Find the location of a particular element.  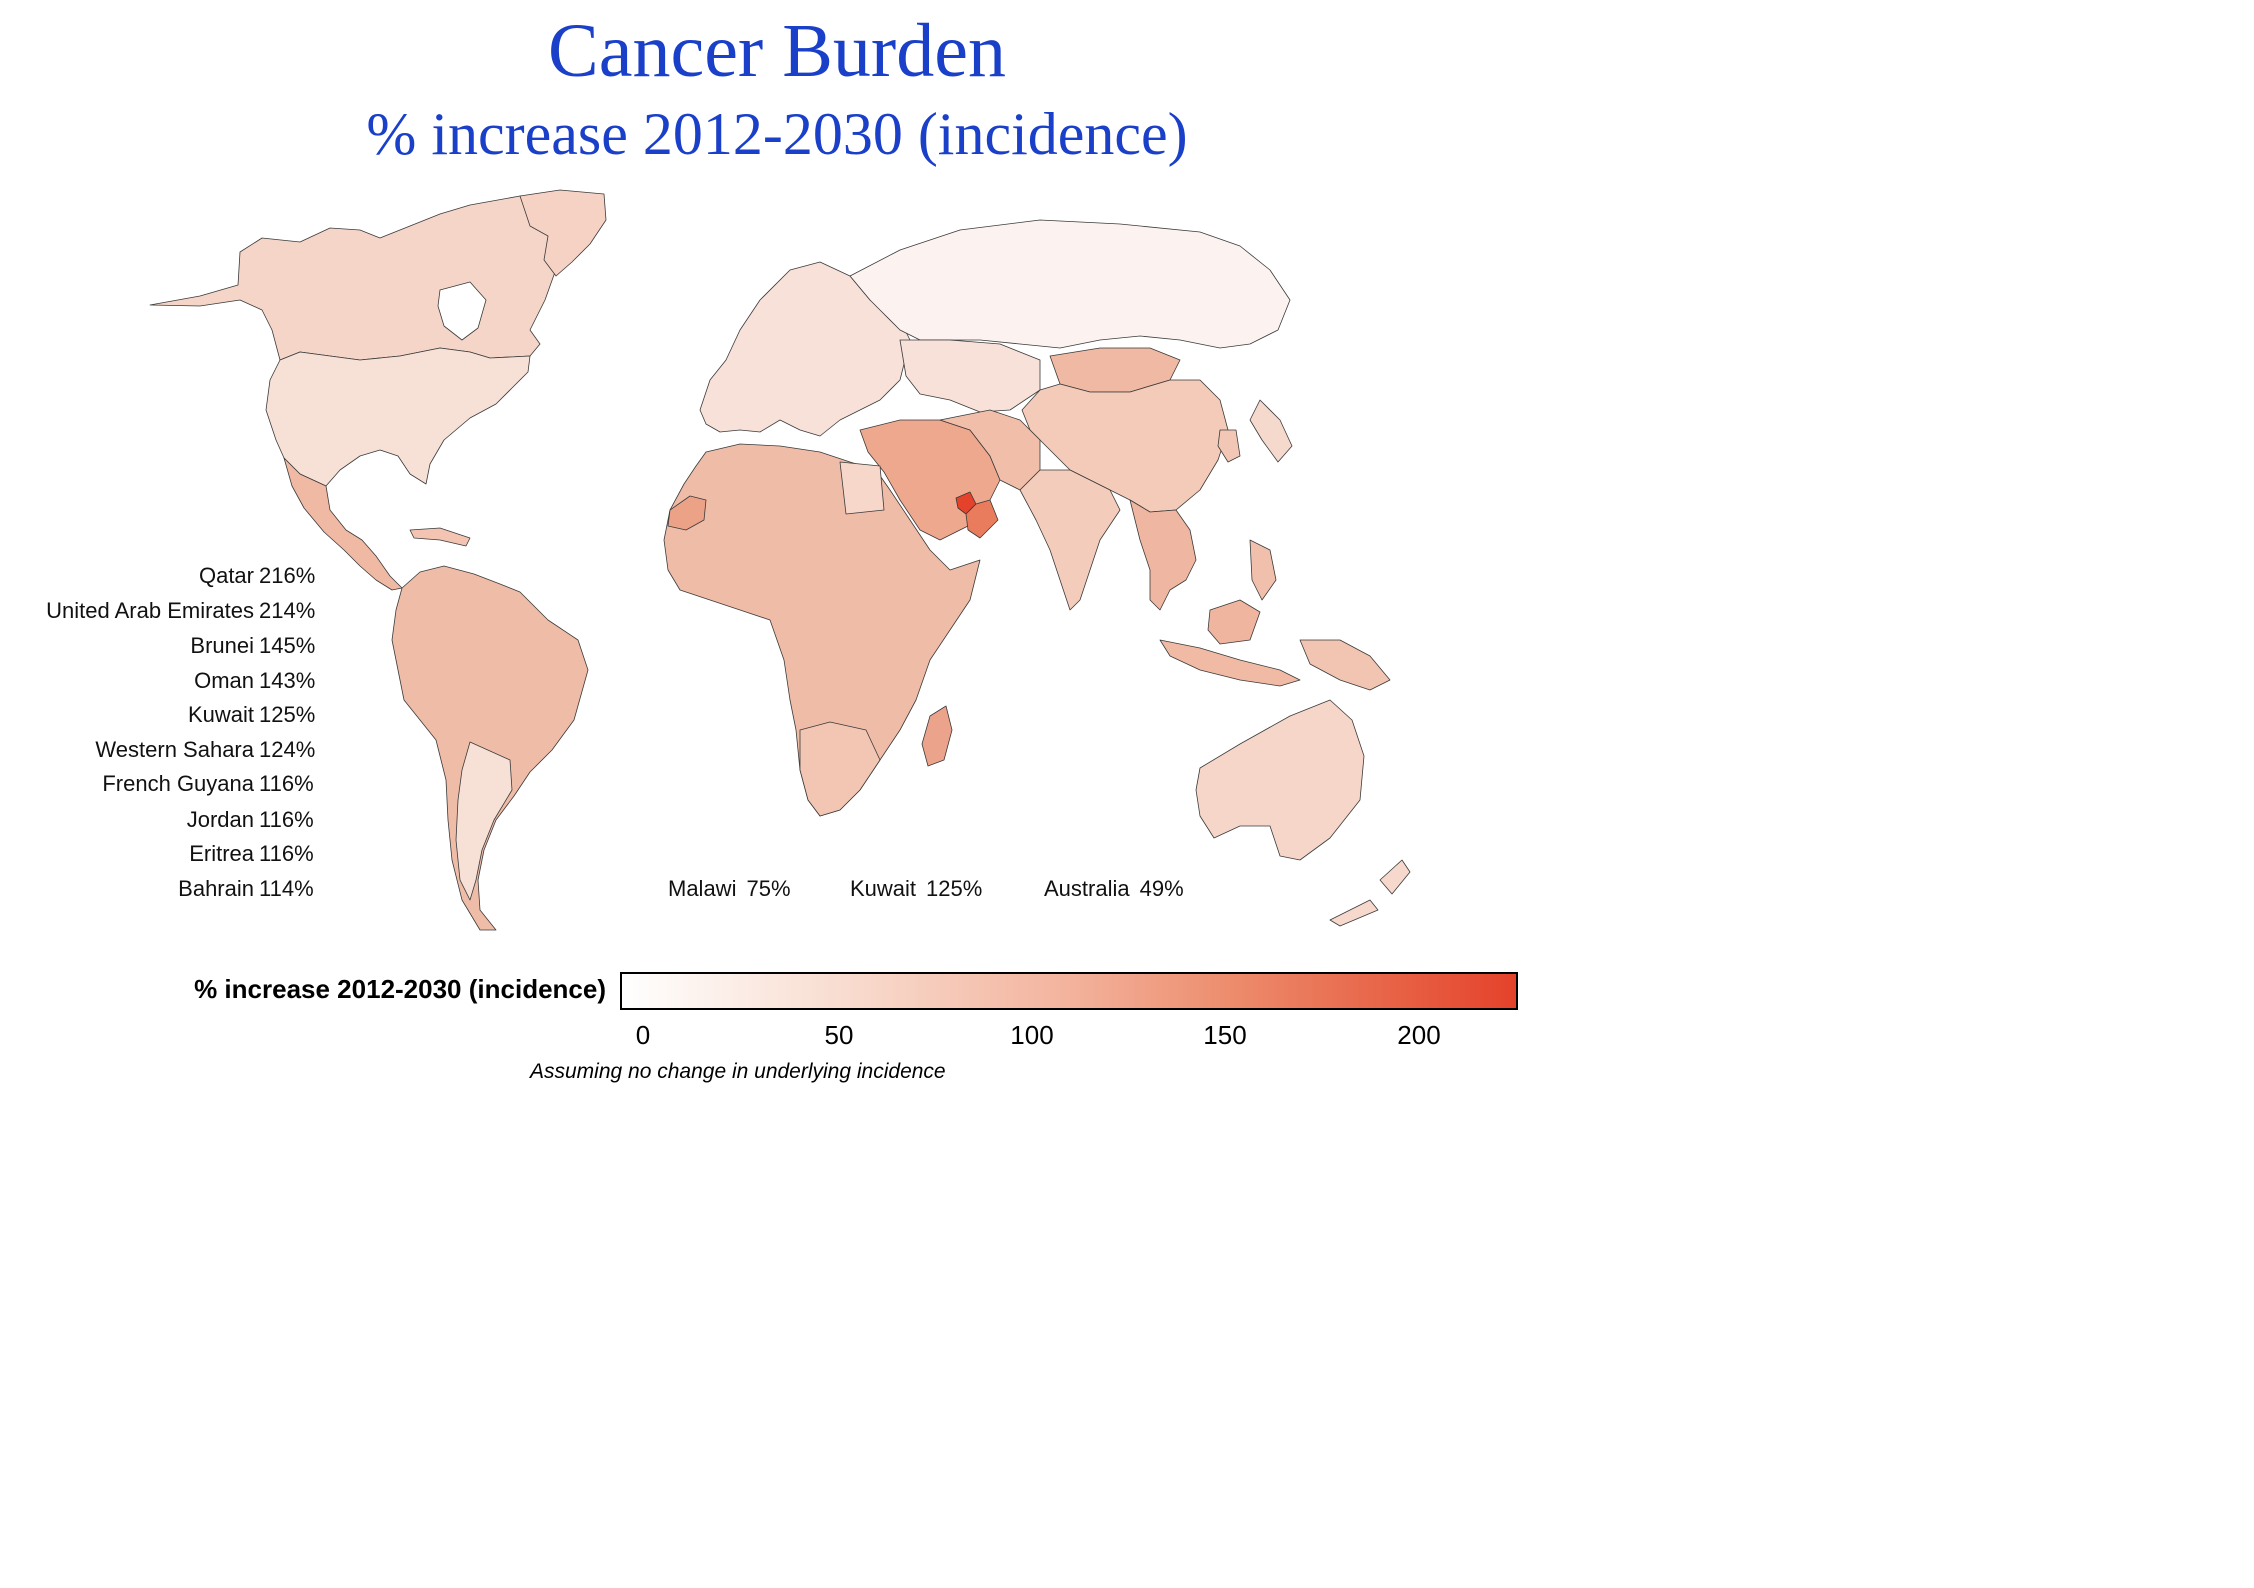

highlight-country: Kuwait is located at coordinates (883, 888).